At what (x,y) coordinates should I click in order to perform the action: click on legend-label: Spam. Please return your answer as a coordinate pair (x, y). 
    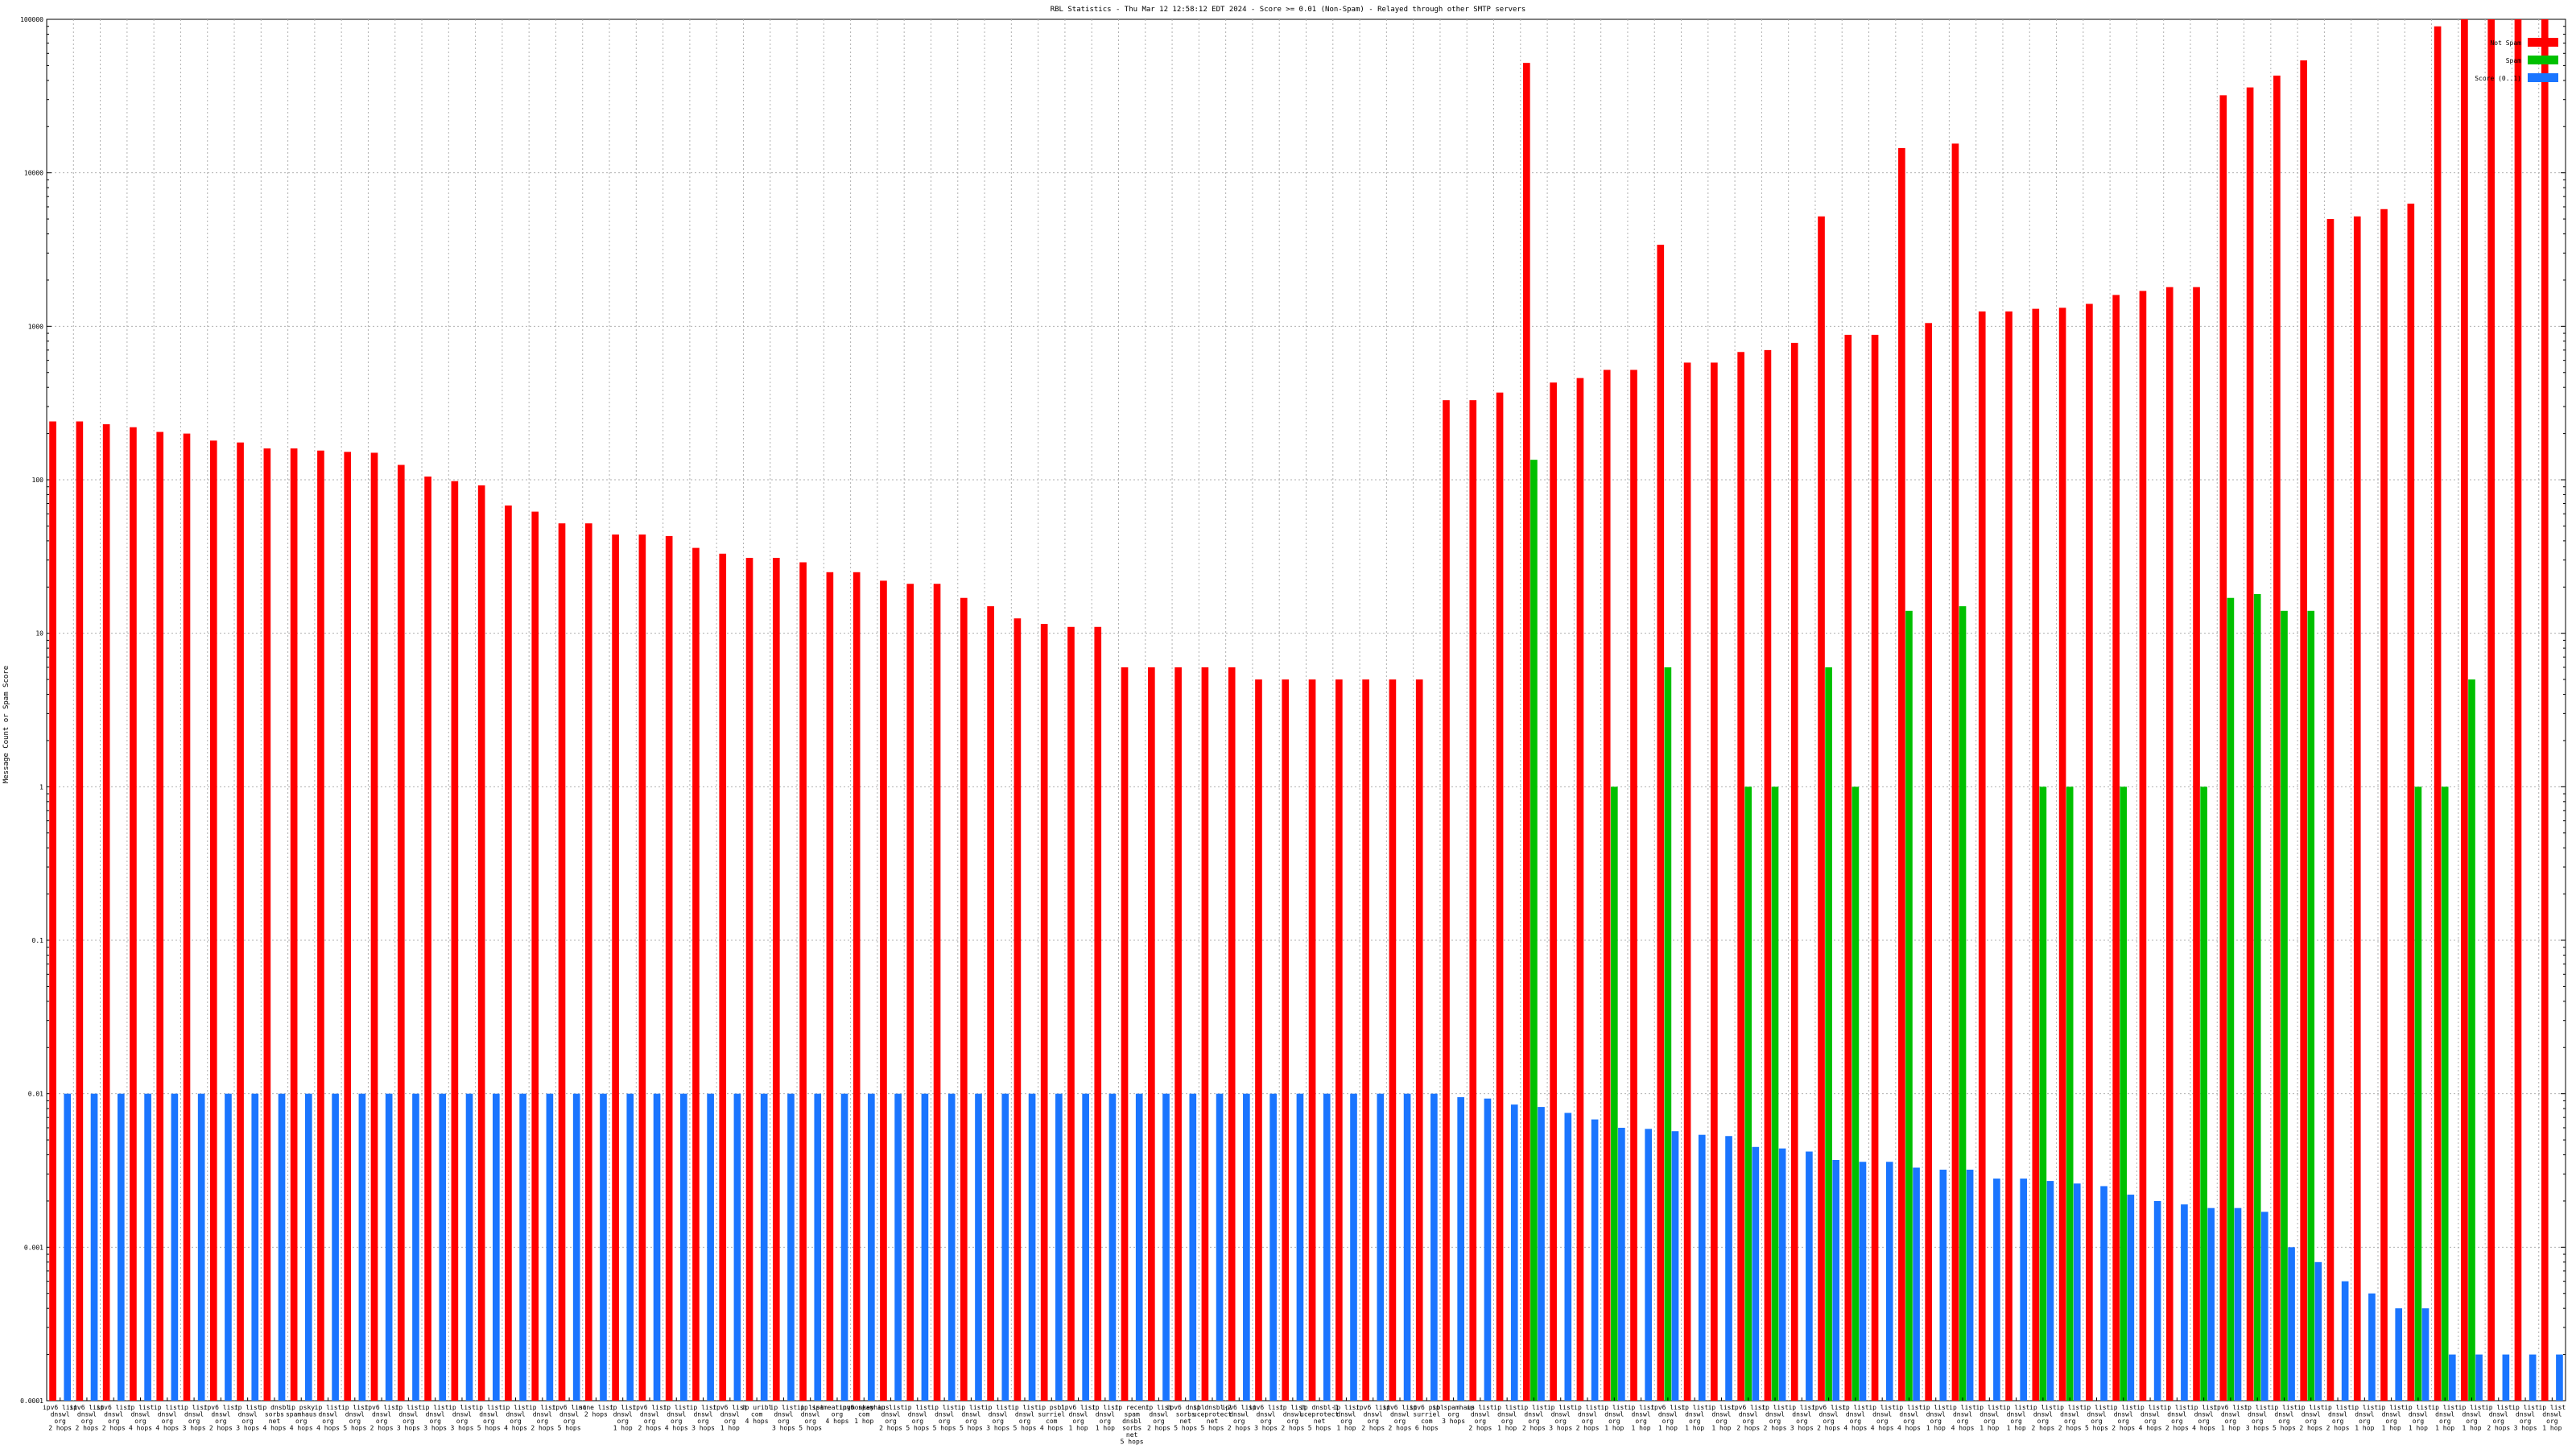
    Looking at the image, I should click on (2513, 60).